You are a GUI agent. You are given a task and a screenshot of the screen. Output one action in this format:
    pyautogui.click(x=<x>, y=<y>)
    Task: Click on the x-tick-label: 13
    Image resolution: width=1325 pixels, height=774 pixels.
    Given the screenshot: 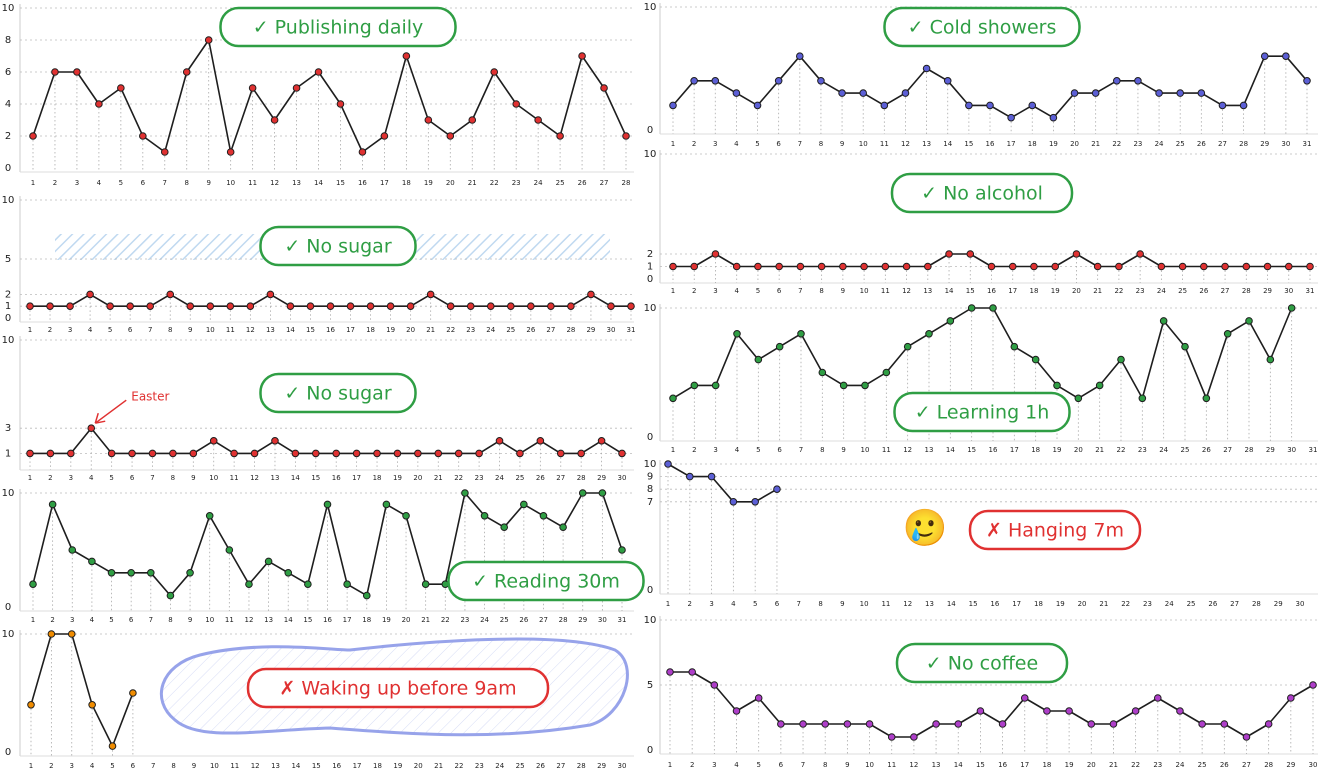 What is the action you would take?
    pyautogui.click(x=927, y=291)
    